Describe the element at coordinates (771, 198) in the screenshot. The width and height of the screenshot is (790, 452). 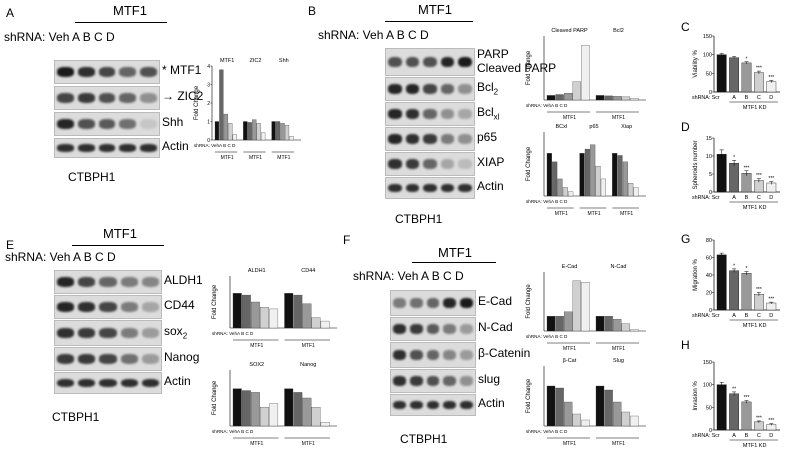
I see `x-tick-label: D` at that location.